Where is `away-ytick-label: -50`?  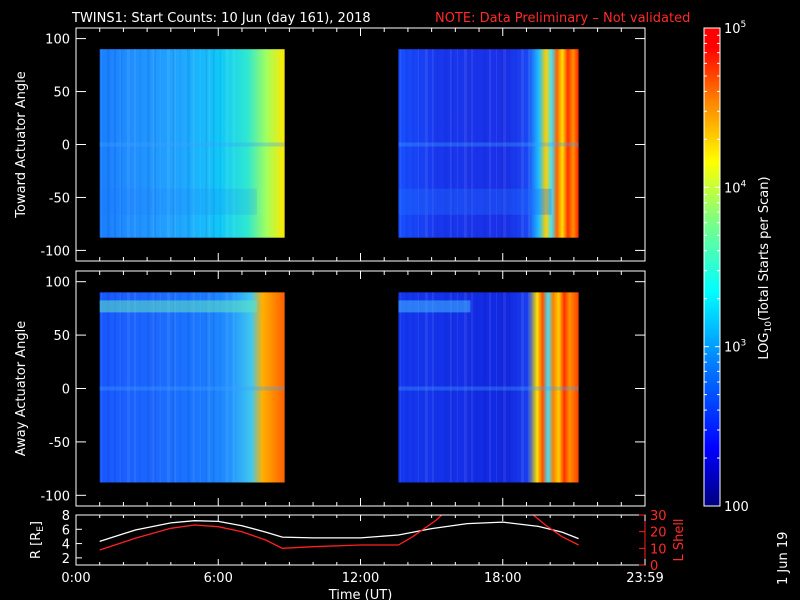 away-ytick-label: -50 is located at coordinates (59, 443).